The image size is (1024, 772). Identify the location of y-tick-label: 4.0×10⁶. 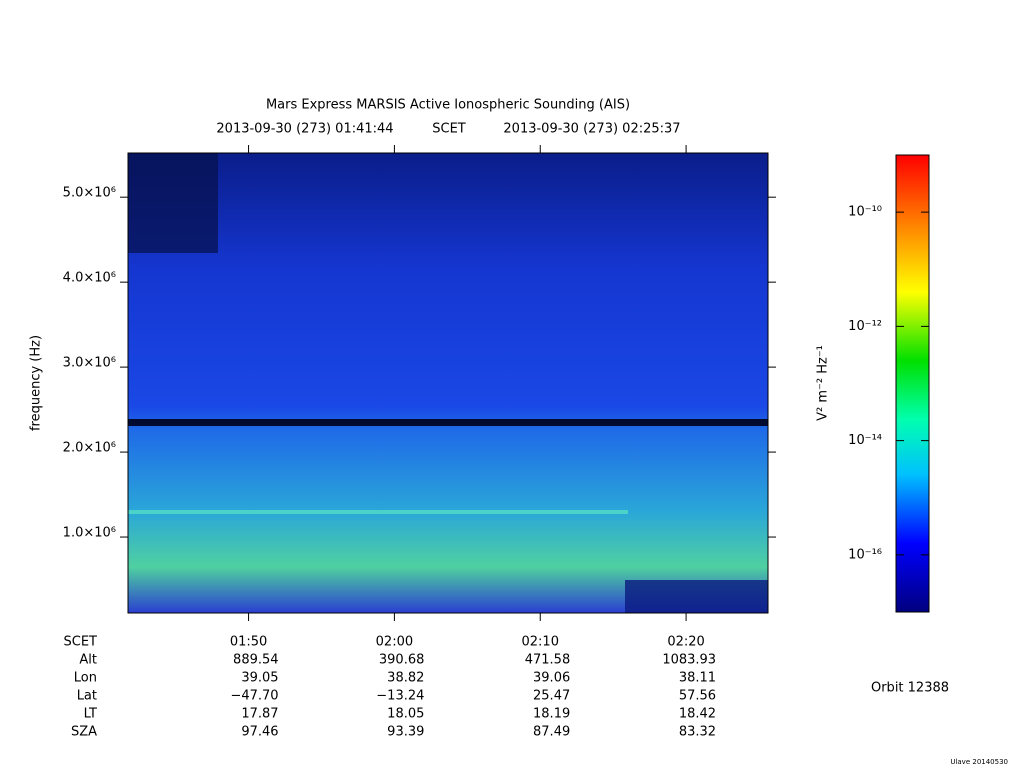
(89, 278).